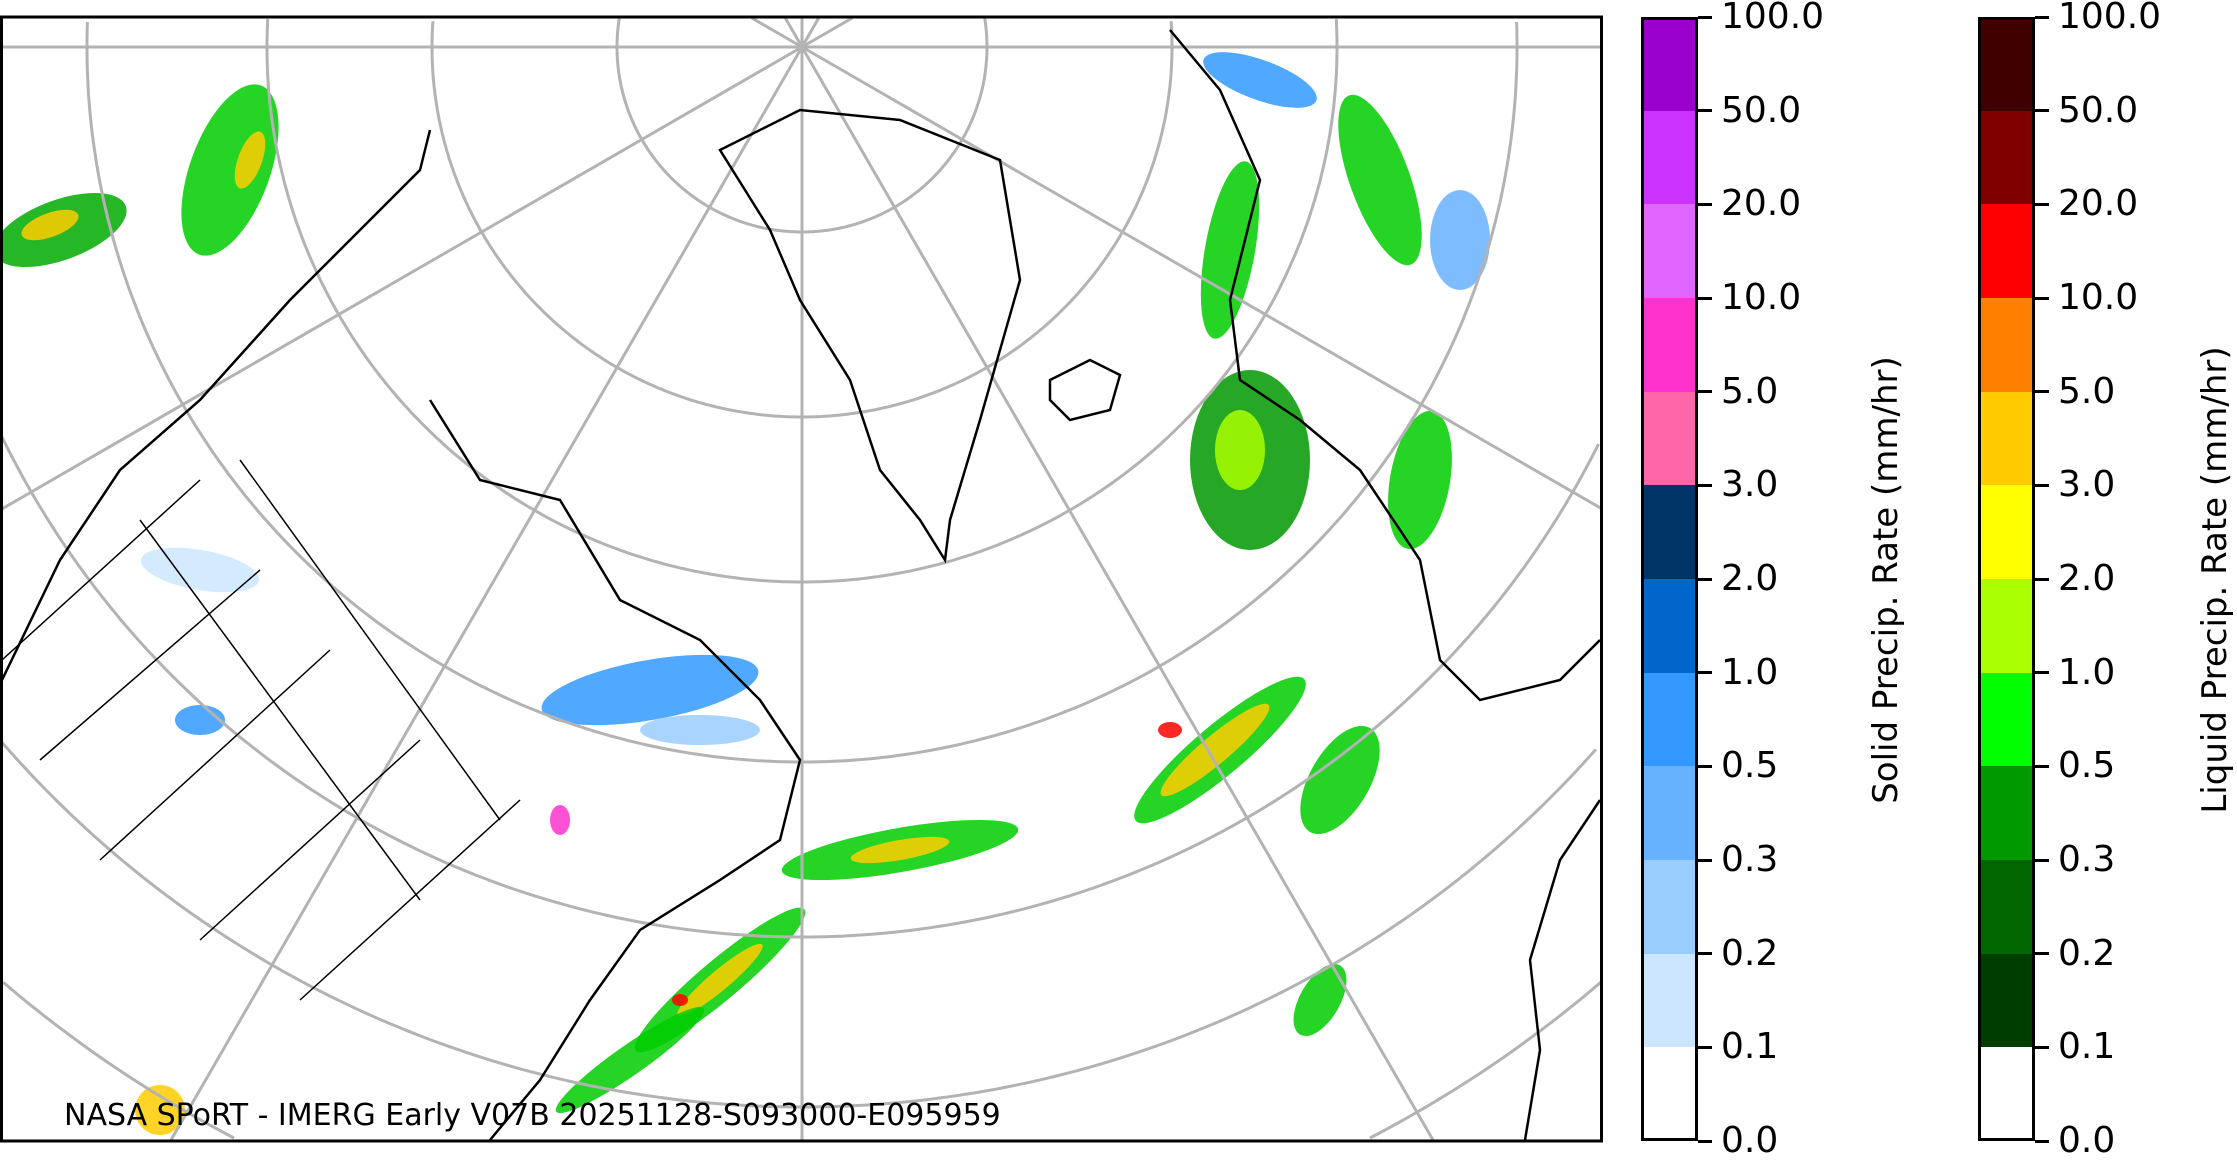 This screenshot has width=2237, height=1167. I want to click on colorbar-tick-label: 0.5, so click(1750, 766).